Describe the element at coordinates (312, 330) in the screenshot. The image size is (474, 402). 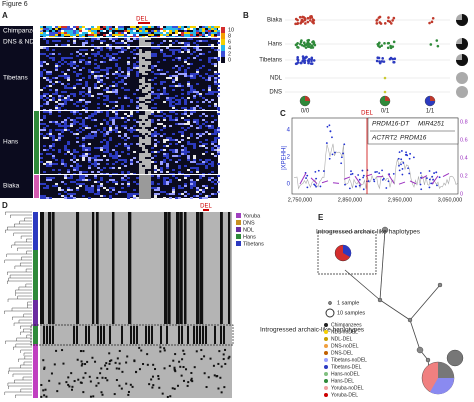
I see `annotation: Introgressed archaic-like haplotypes` at that location.